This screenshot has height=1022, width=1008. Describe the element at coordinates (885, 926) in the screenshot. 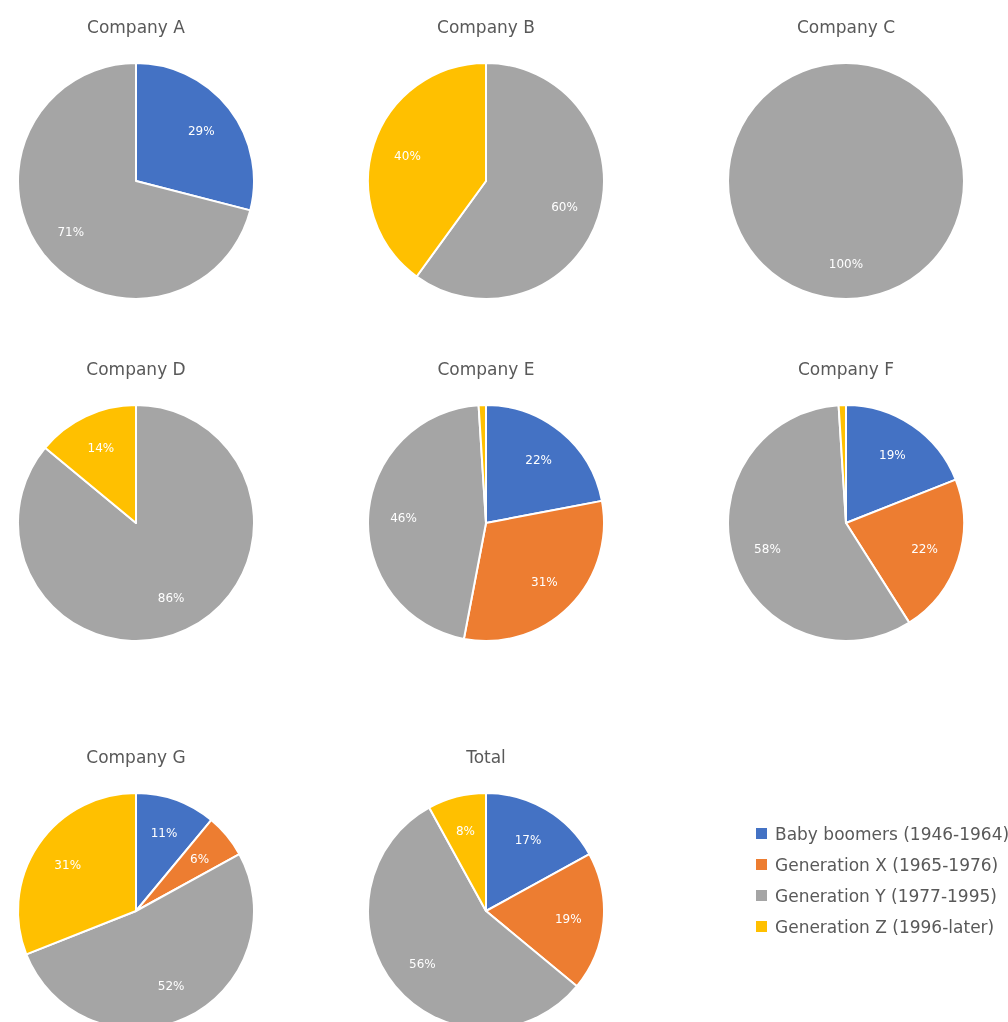

I see `legend-label: Generation Z (1996-later)` at that location.